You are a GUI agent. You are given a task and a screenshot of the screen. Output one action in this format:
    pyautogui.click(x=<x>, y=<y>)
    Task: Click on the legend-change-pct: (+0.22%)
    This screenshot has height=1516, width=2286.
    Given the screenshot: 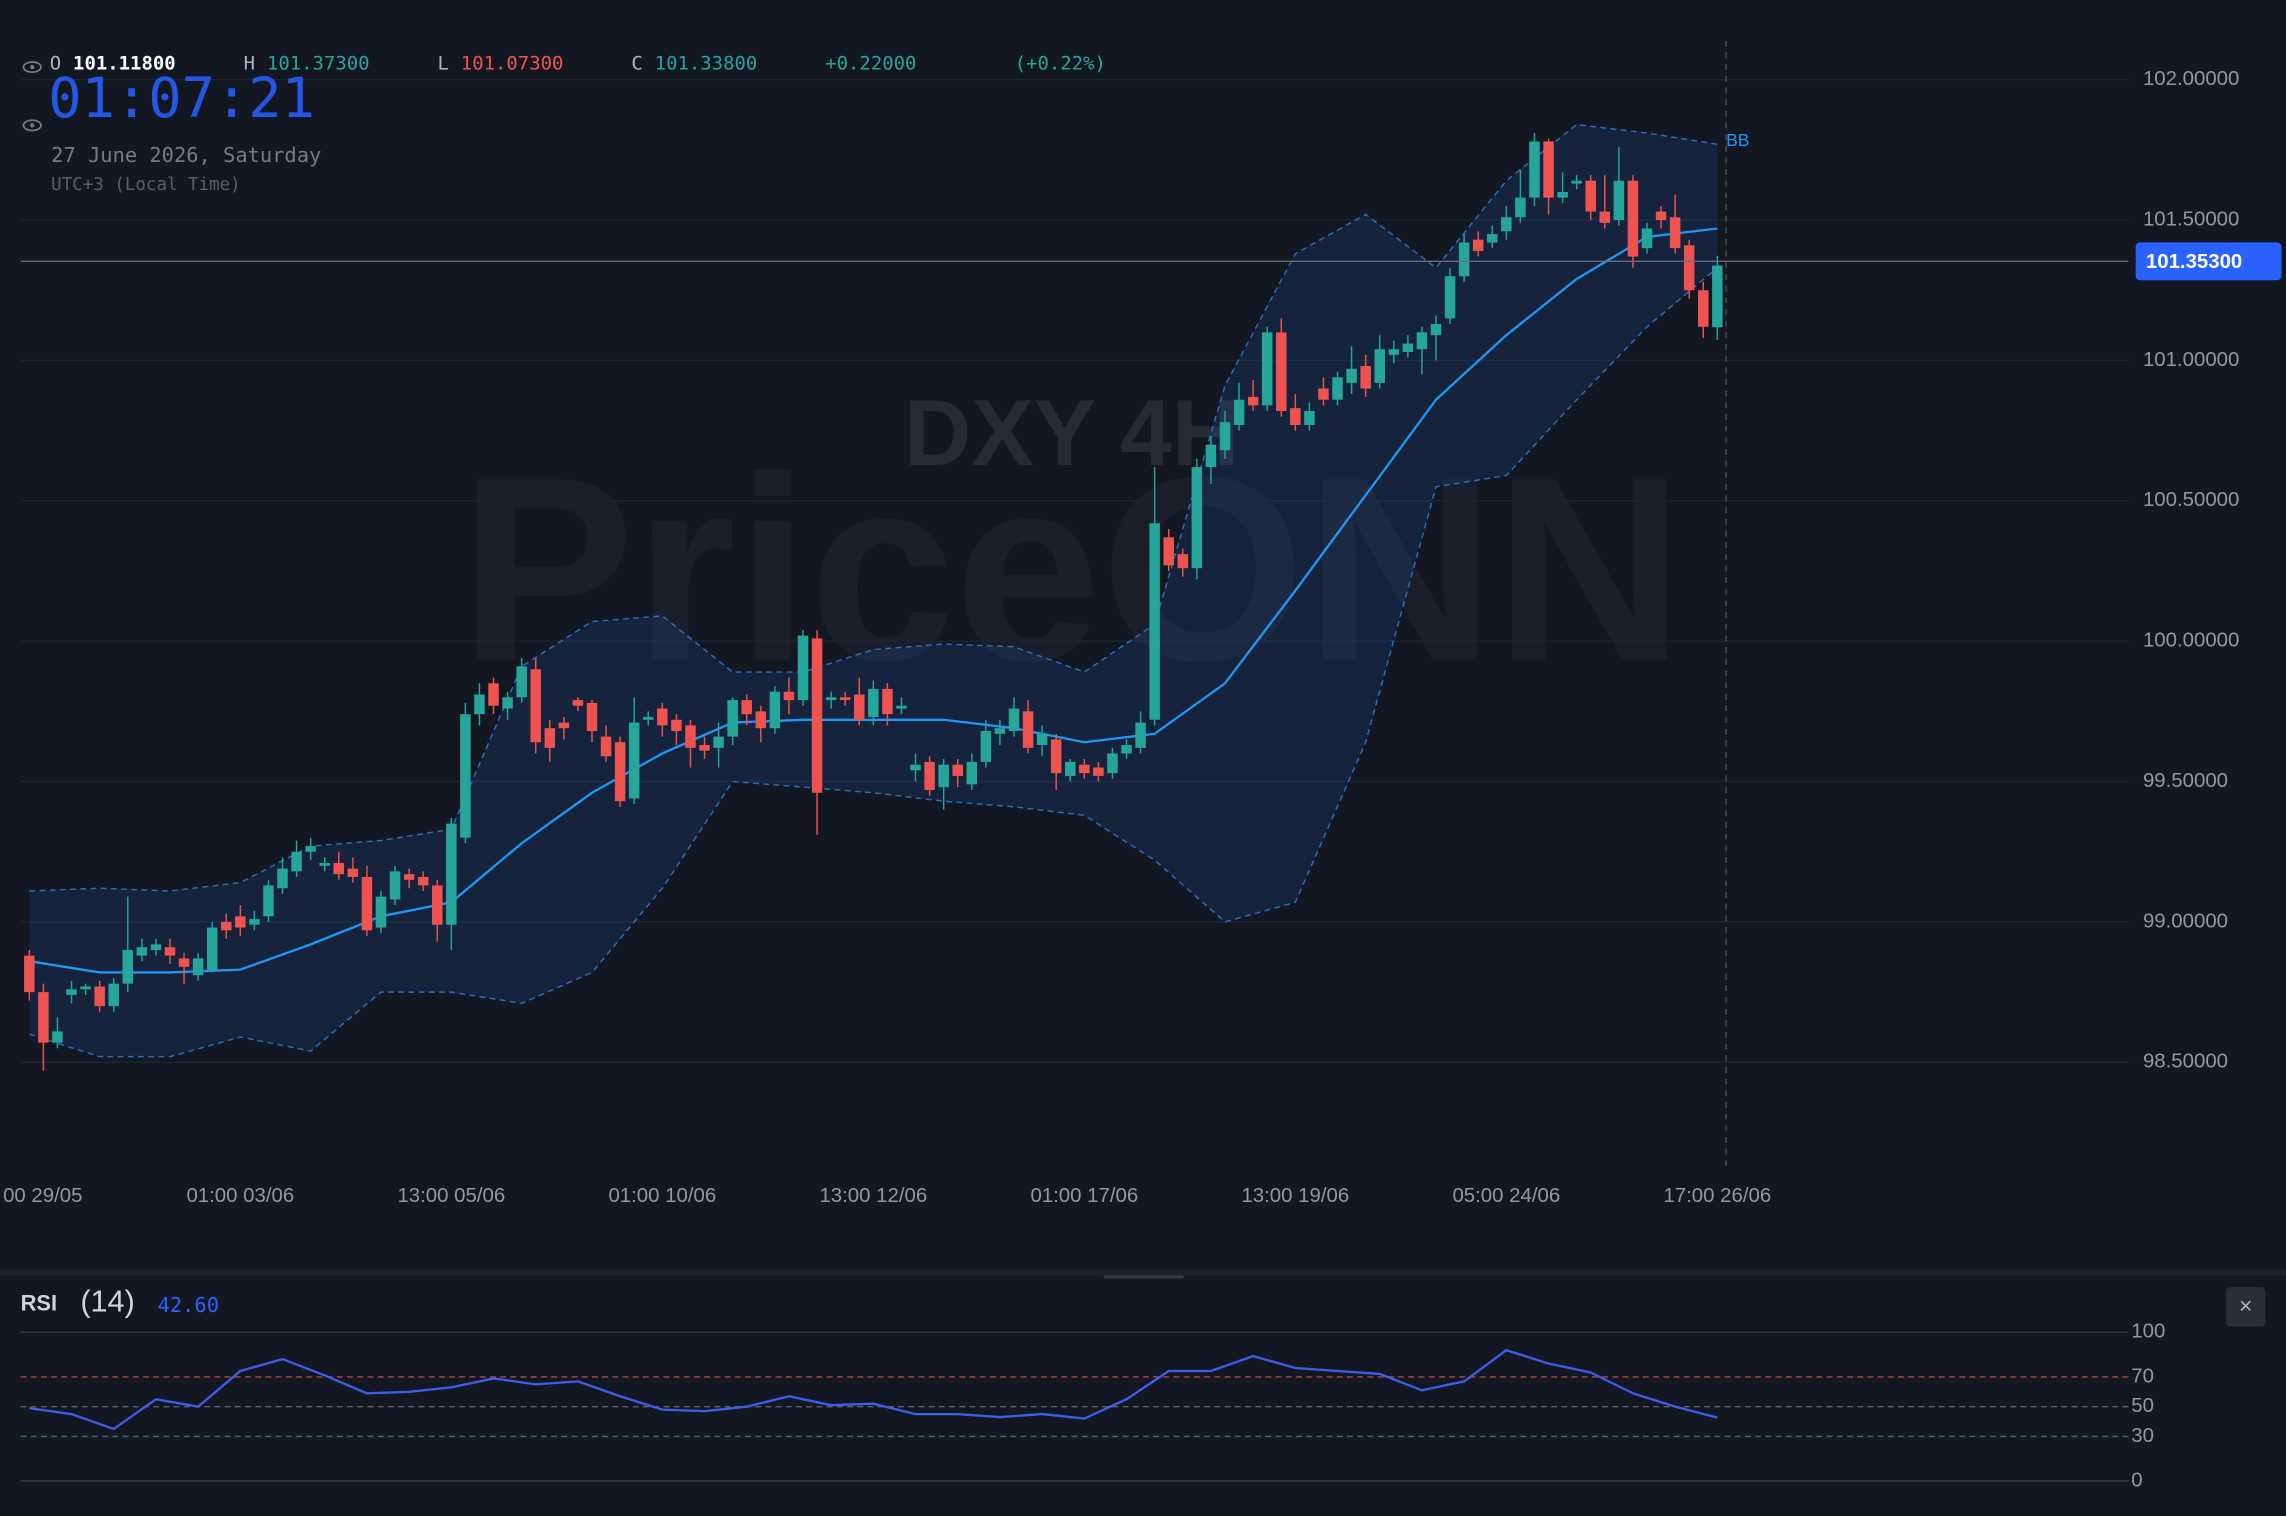 What is the action you would take?
    pyautogui.click(x=1060, y=64)
    